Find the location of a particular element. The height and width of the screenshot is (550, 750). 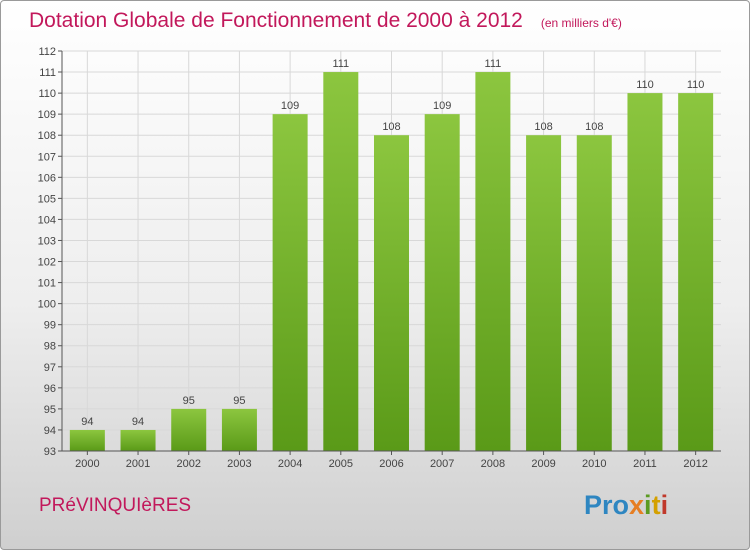

x-tick-label: 2007 is located at coordinates (442, 464).